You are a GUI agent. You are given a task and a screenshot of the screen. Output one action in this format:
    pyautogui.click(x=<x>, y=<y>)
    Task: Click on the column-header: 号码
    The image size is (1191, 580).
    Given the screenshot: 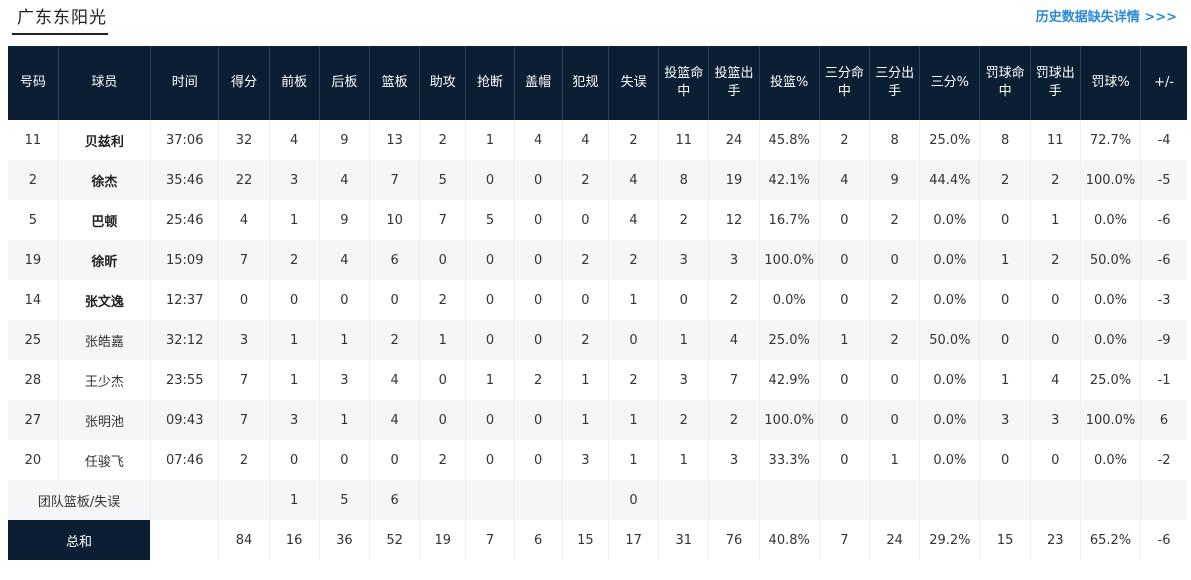 What is the action you would take?
    pyautogui.click(x=33, y=83)
    